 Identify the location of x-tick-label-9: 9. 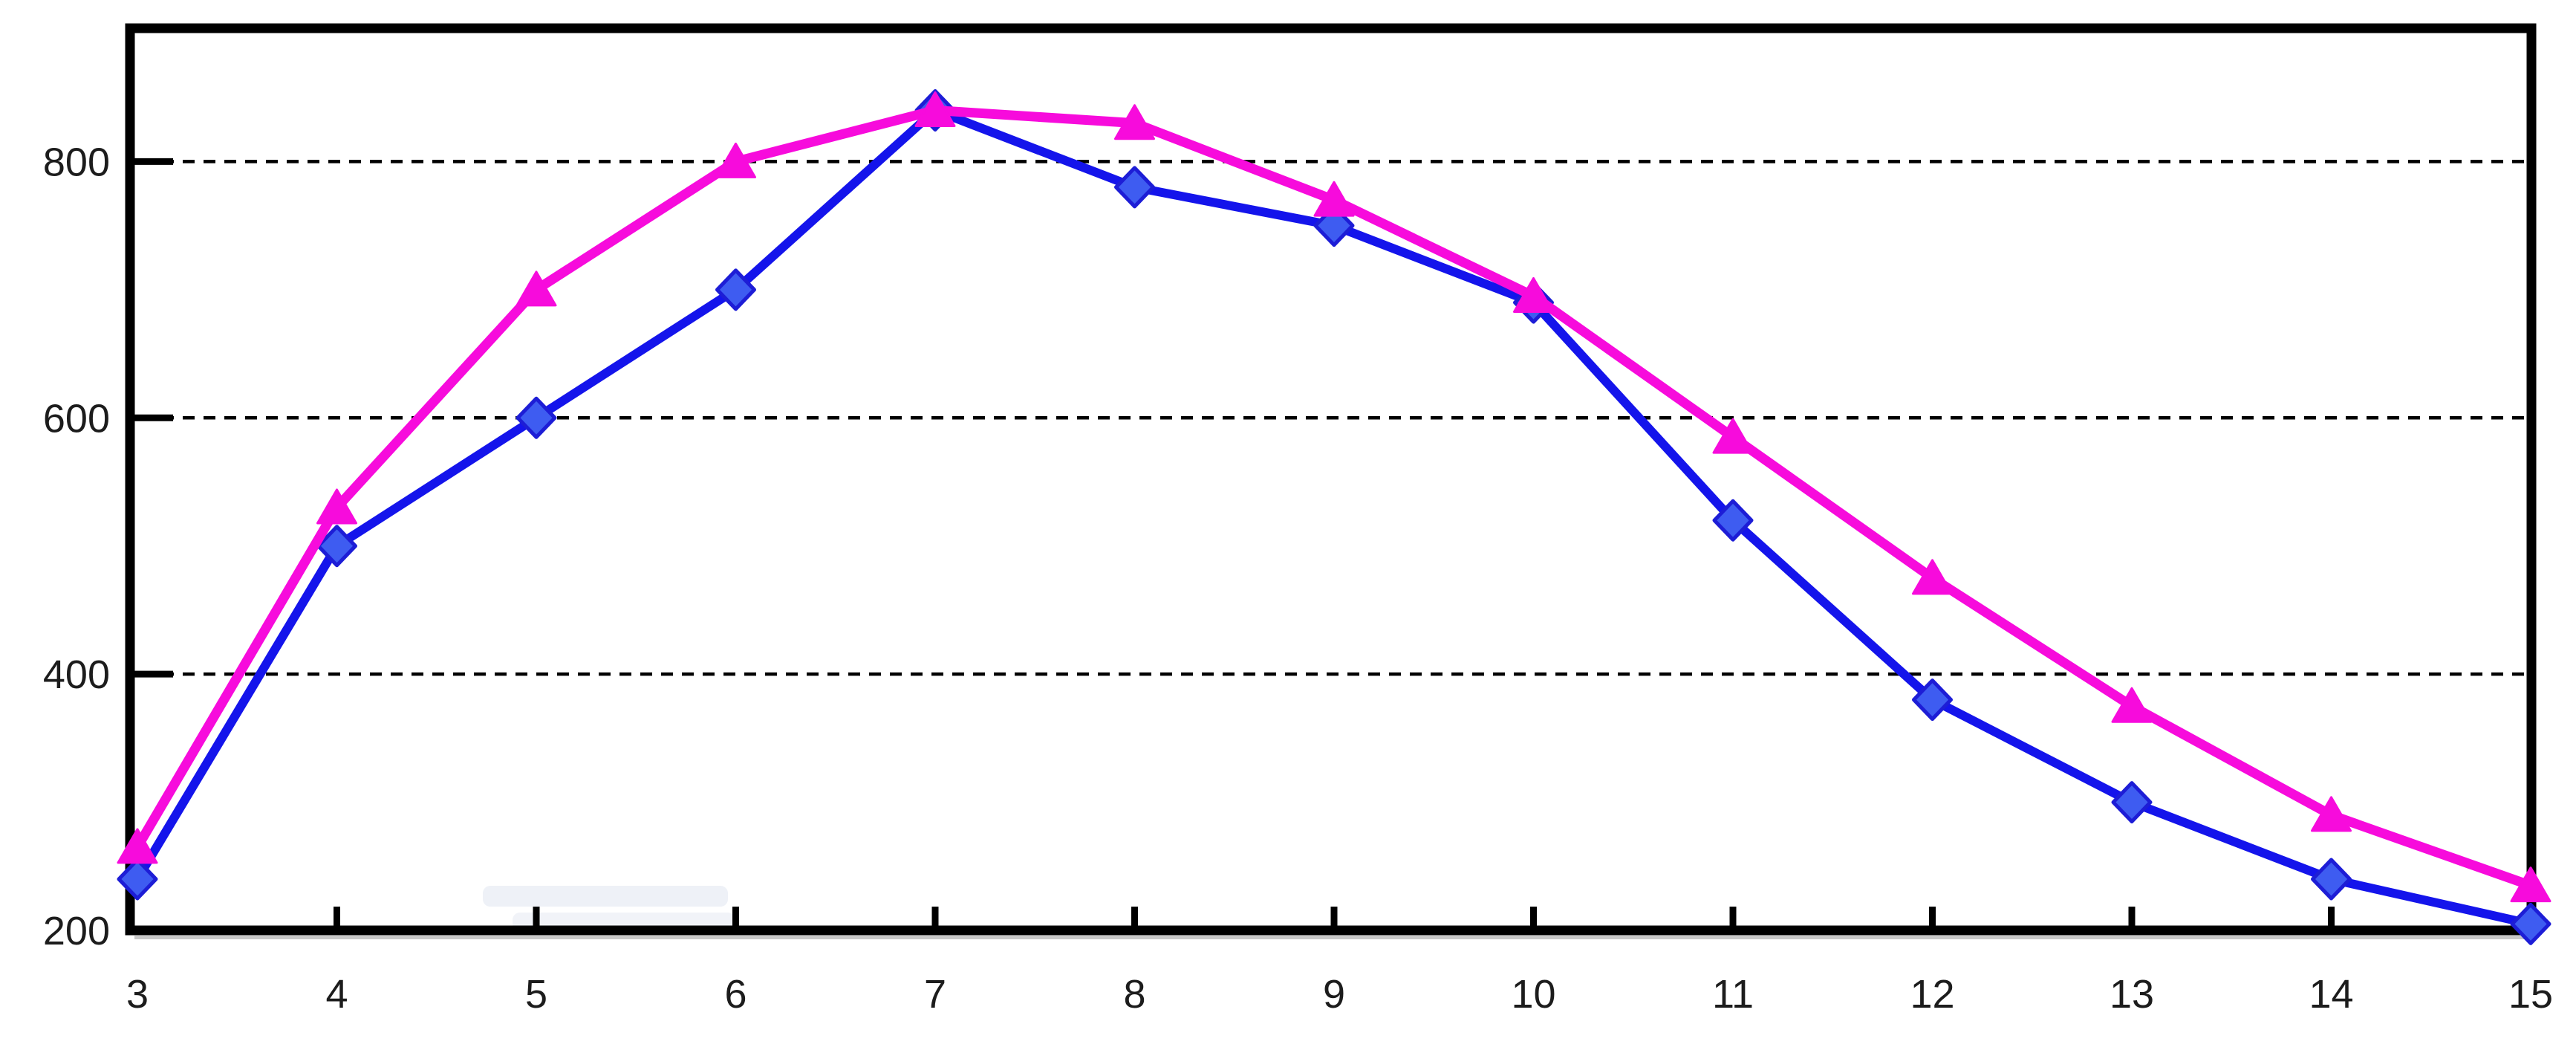
(1334, 994).